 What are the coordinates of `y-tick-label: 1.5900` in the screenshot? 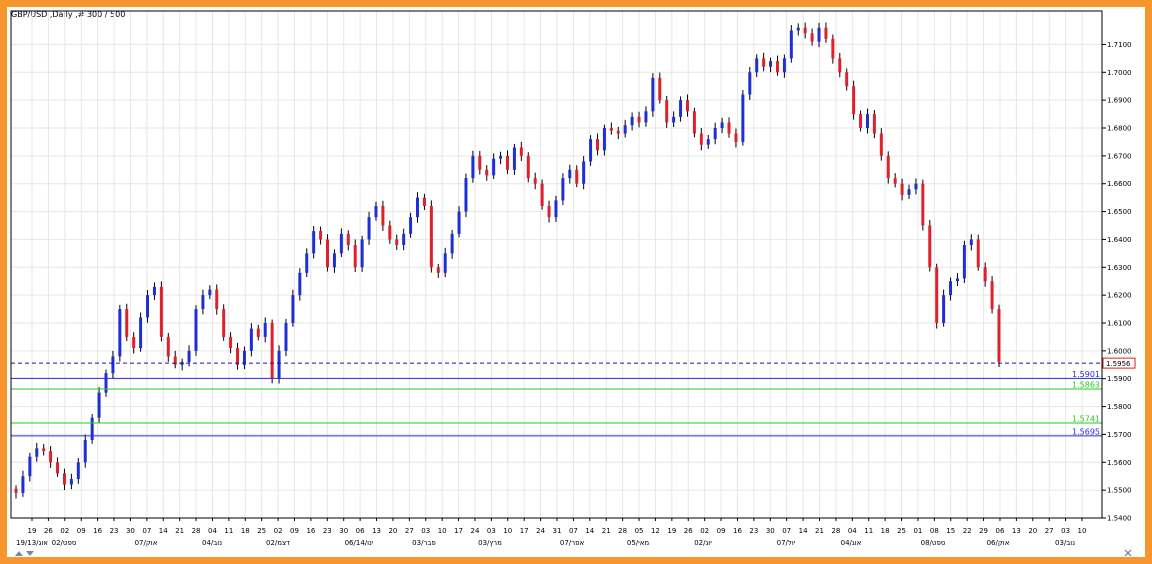 It's located at (1119, 379).